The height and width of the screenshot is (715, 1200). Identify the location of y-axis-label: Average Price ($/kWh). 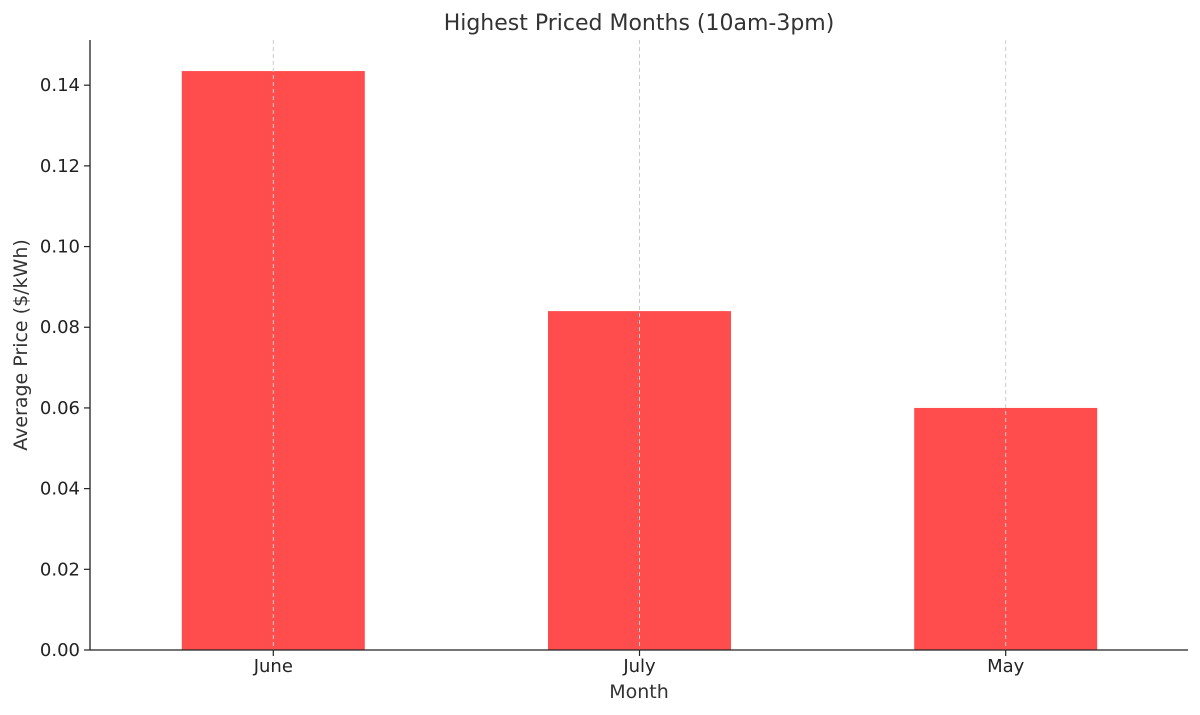
(21, 345).